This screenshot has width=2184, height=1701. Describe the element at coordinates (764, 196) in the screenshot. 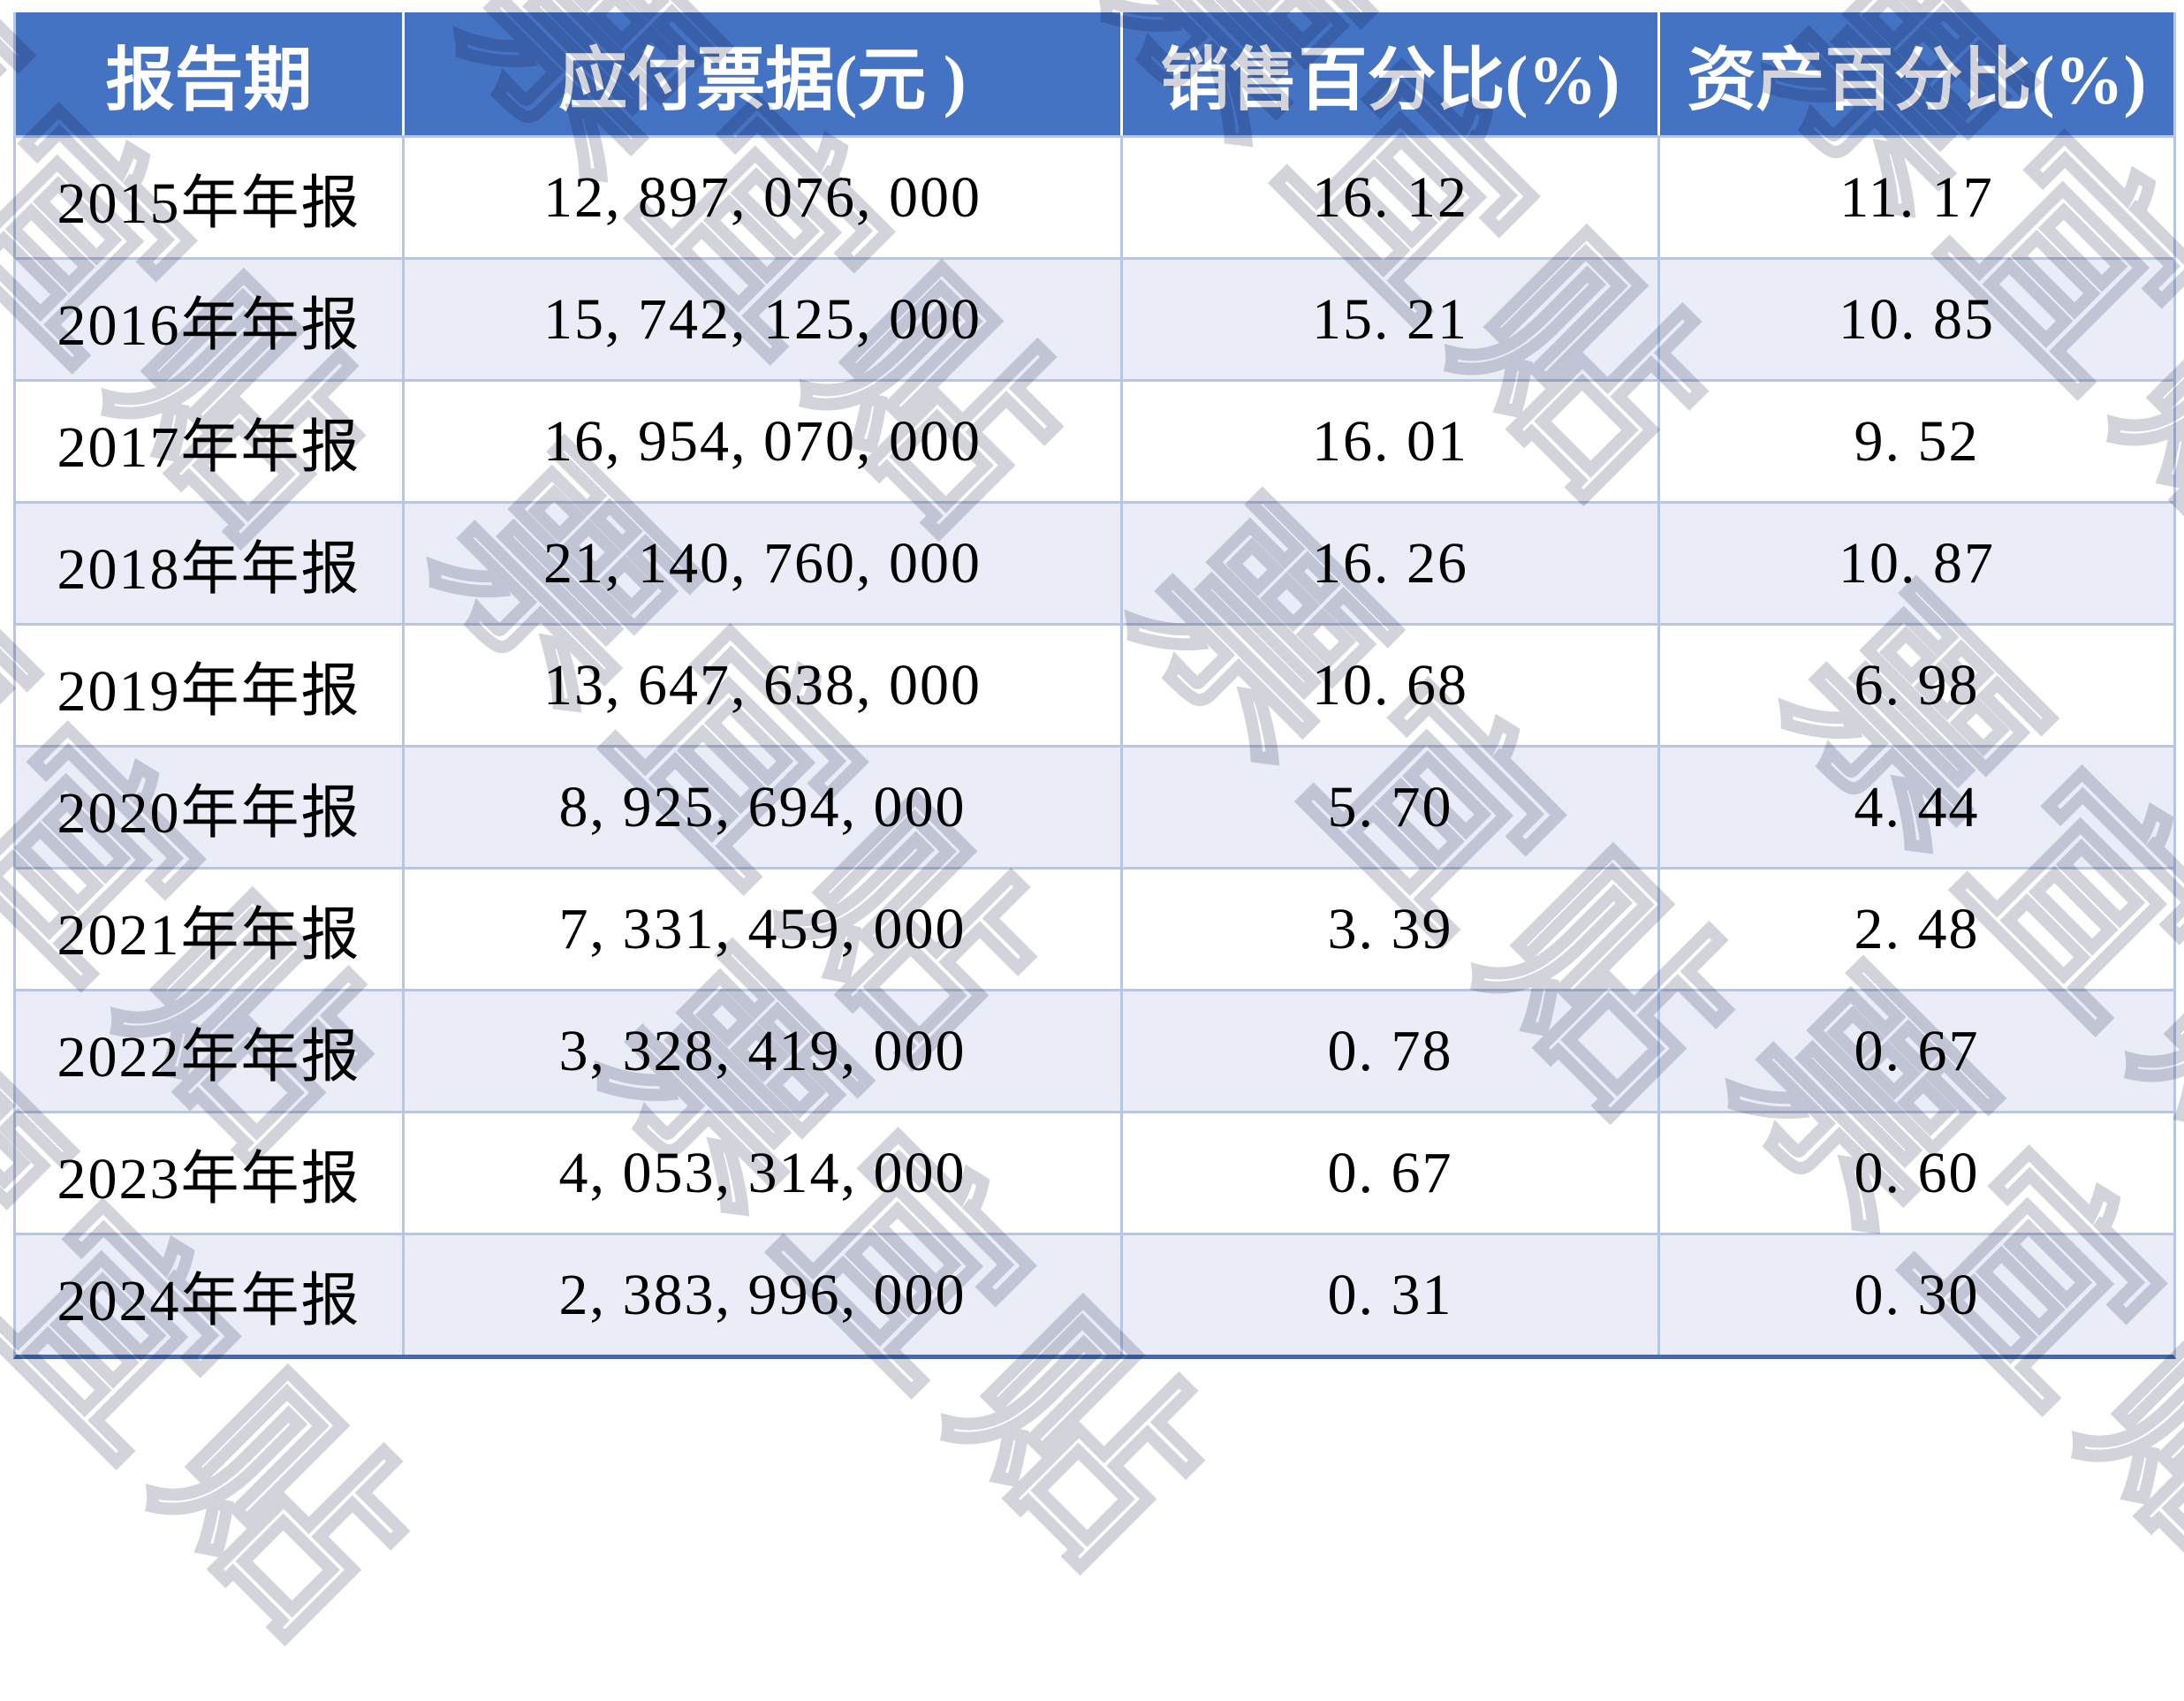

I see `notes-payable-cell: 12, 897, 076, 000` at that location.